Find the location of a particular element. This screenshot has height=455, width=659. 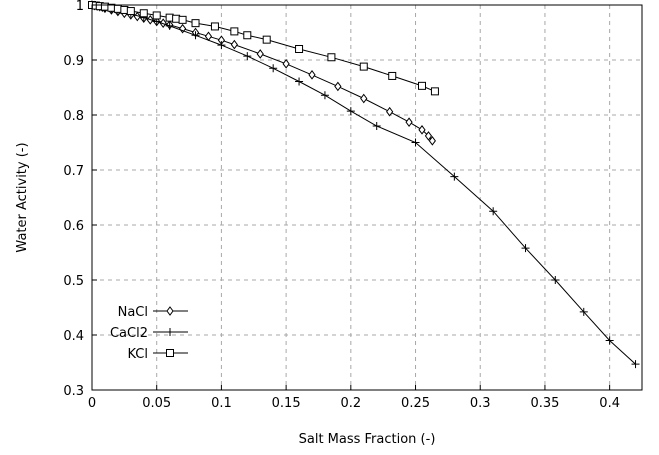

x-tick-label: 0.15 is located at coordinates (286, 403).